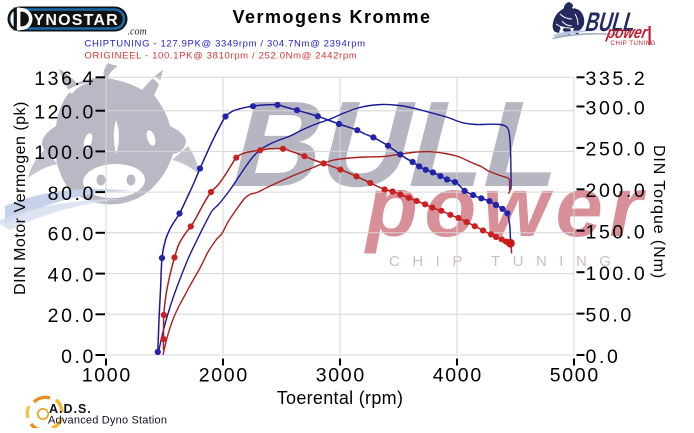 Image resolution: width=694 pixels, height=433 pixels. What do you see at coordinates (617, 233) in the screenshot?
I see `svg-text: 150.0` at bounding box center [617, 233].